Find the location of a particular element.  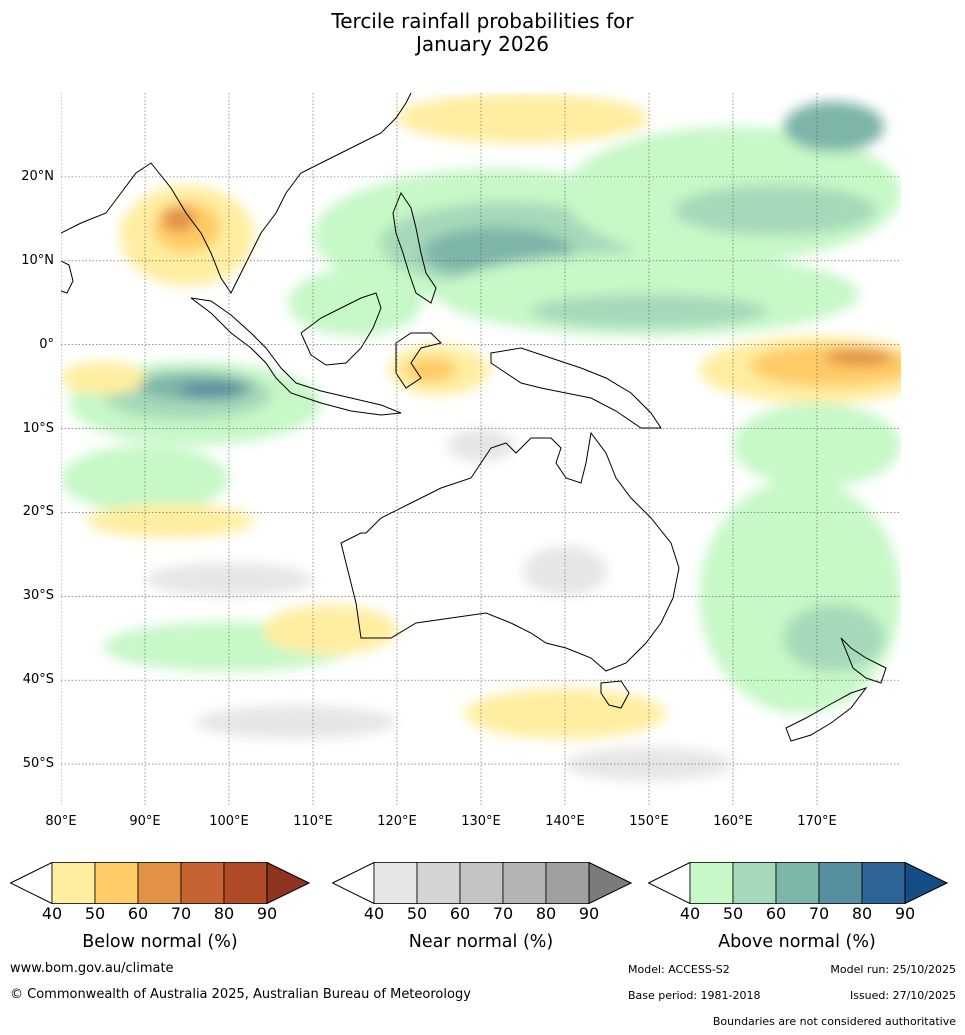

lat-label: 50°S is located at coordinates (38, 764).